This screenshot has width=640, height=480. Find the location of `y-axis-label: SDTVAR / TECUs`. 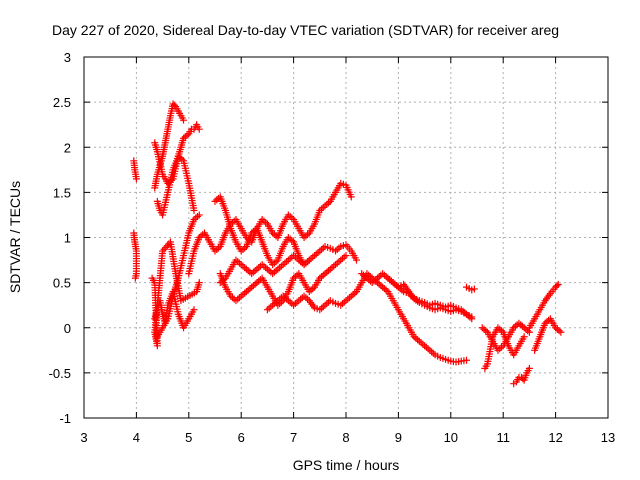

y-axis-label: SDTVAR / TECUs is located at coordinates (15, 237).